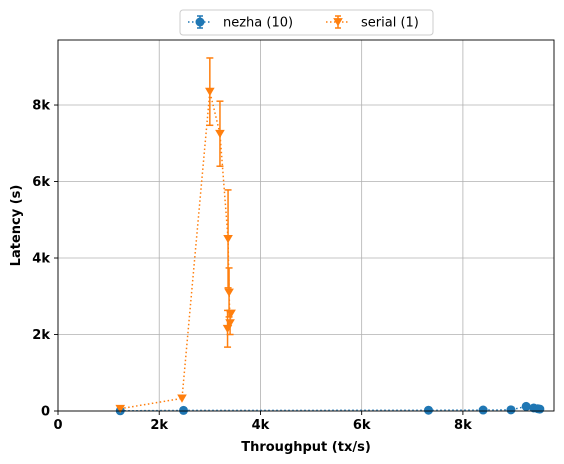 This screenshot has width=564, height=464. What do you see at coordinates (306, 447) in the screenshot?
I see `x-axis-label: Throughput (tx/s)` at bounding box center [306, 447].